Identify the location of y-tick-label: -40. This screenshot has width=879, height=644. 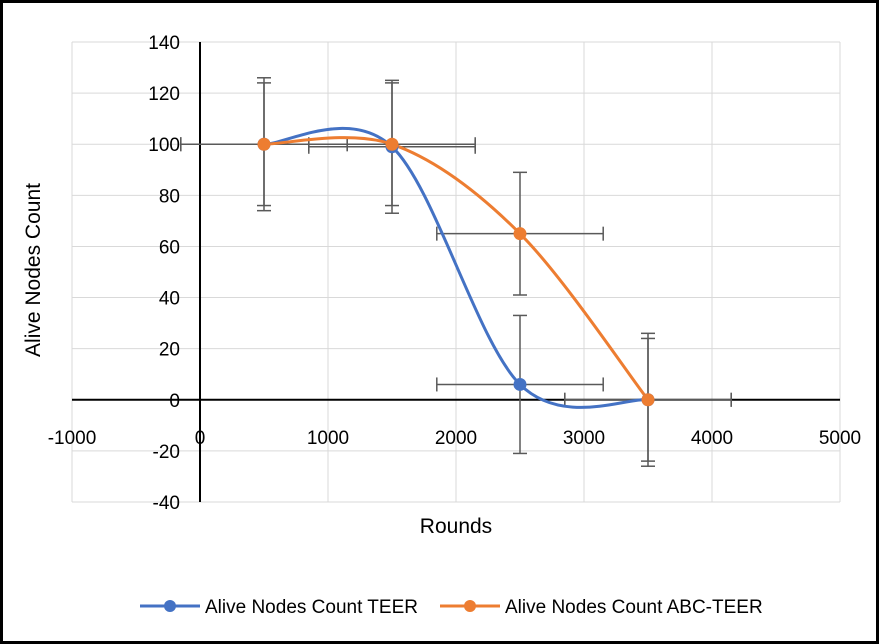
(166, 503).